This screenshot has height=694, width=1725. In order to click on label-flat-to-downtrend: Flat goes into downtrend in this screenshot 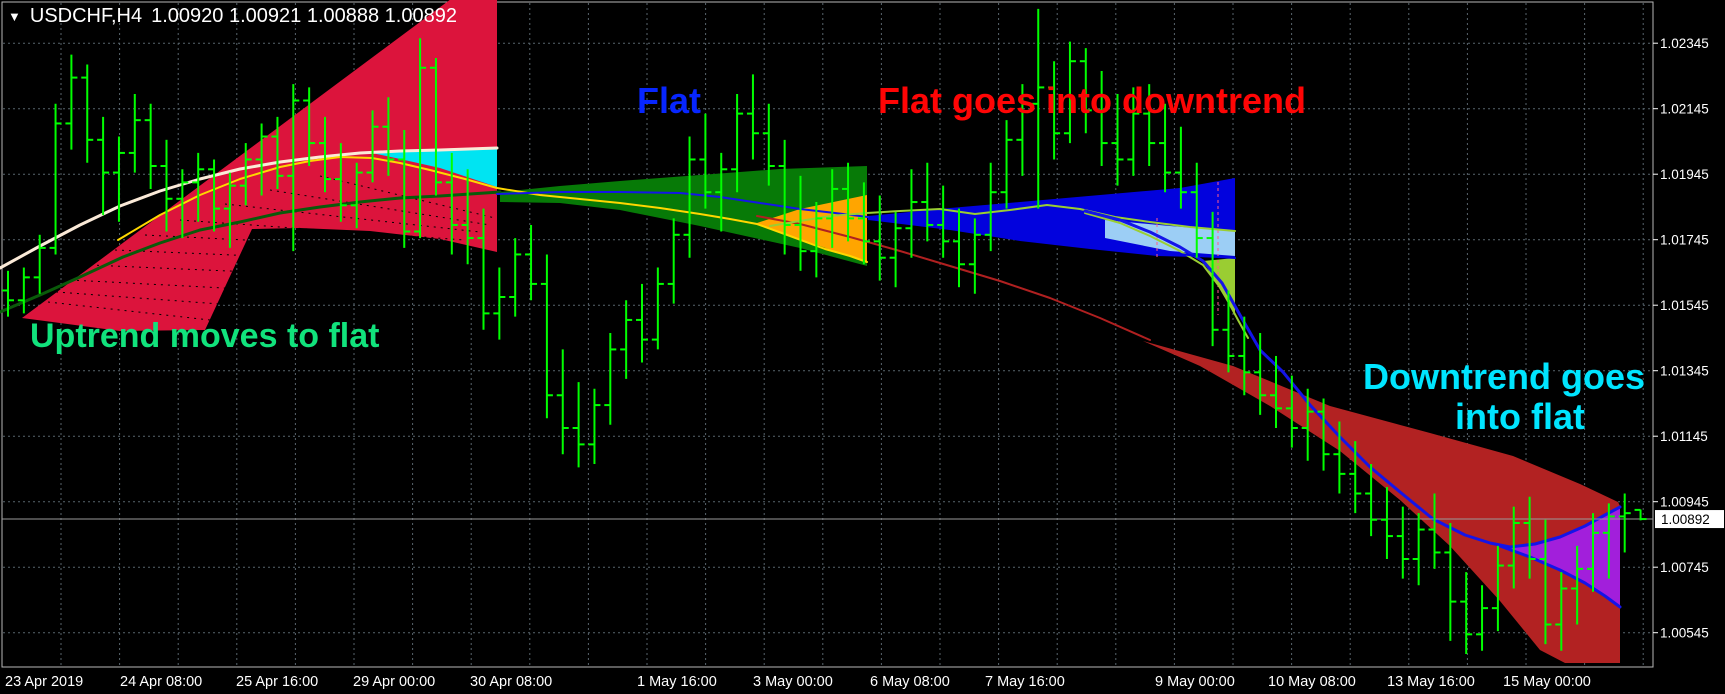, I will do `click(1092, 100)`.